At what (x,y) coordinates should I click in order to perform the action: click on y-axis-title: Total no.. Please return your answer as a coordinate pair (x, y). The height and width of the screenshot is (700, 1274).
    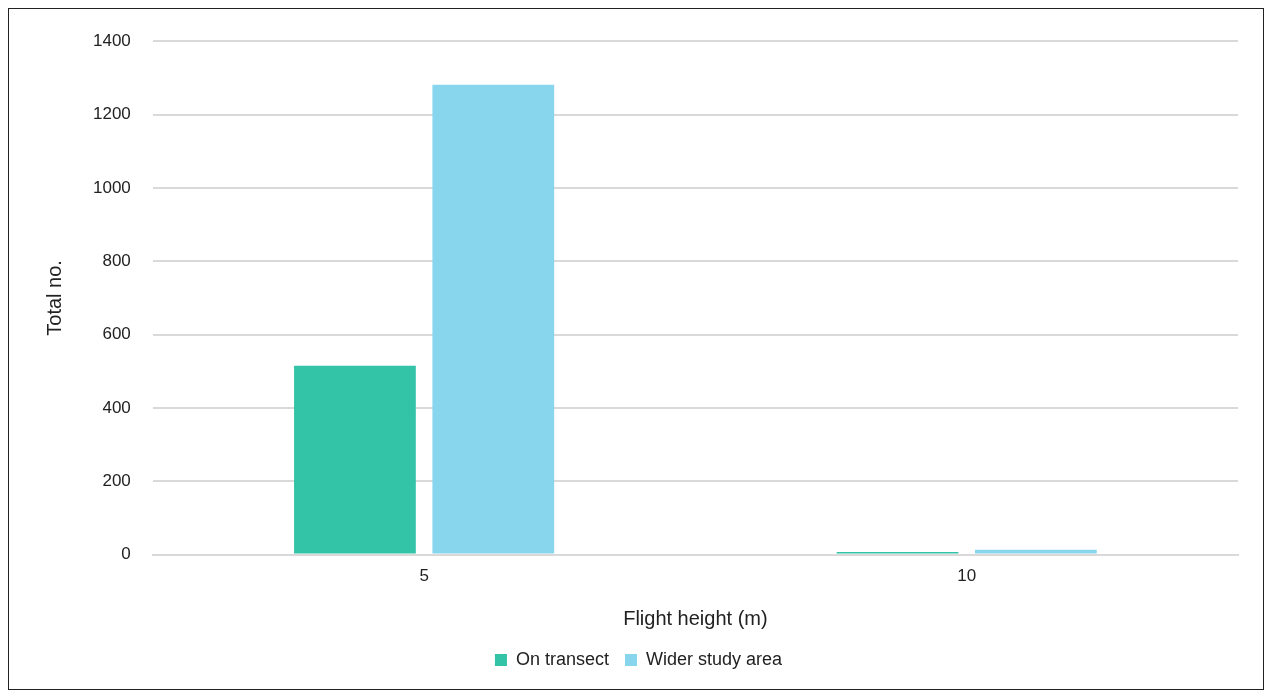
    Looking at the image, I should click on (53, 298).